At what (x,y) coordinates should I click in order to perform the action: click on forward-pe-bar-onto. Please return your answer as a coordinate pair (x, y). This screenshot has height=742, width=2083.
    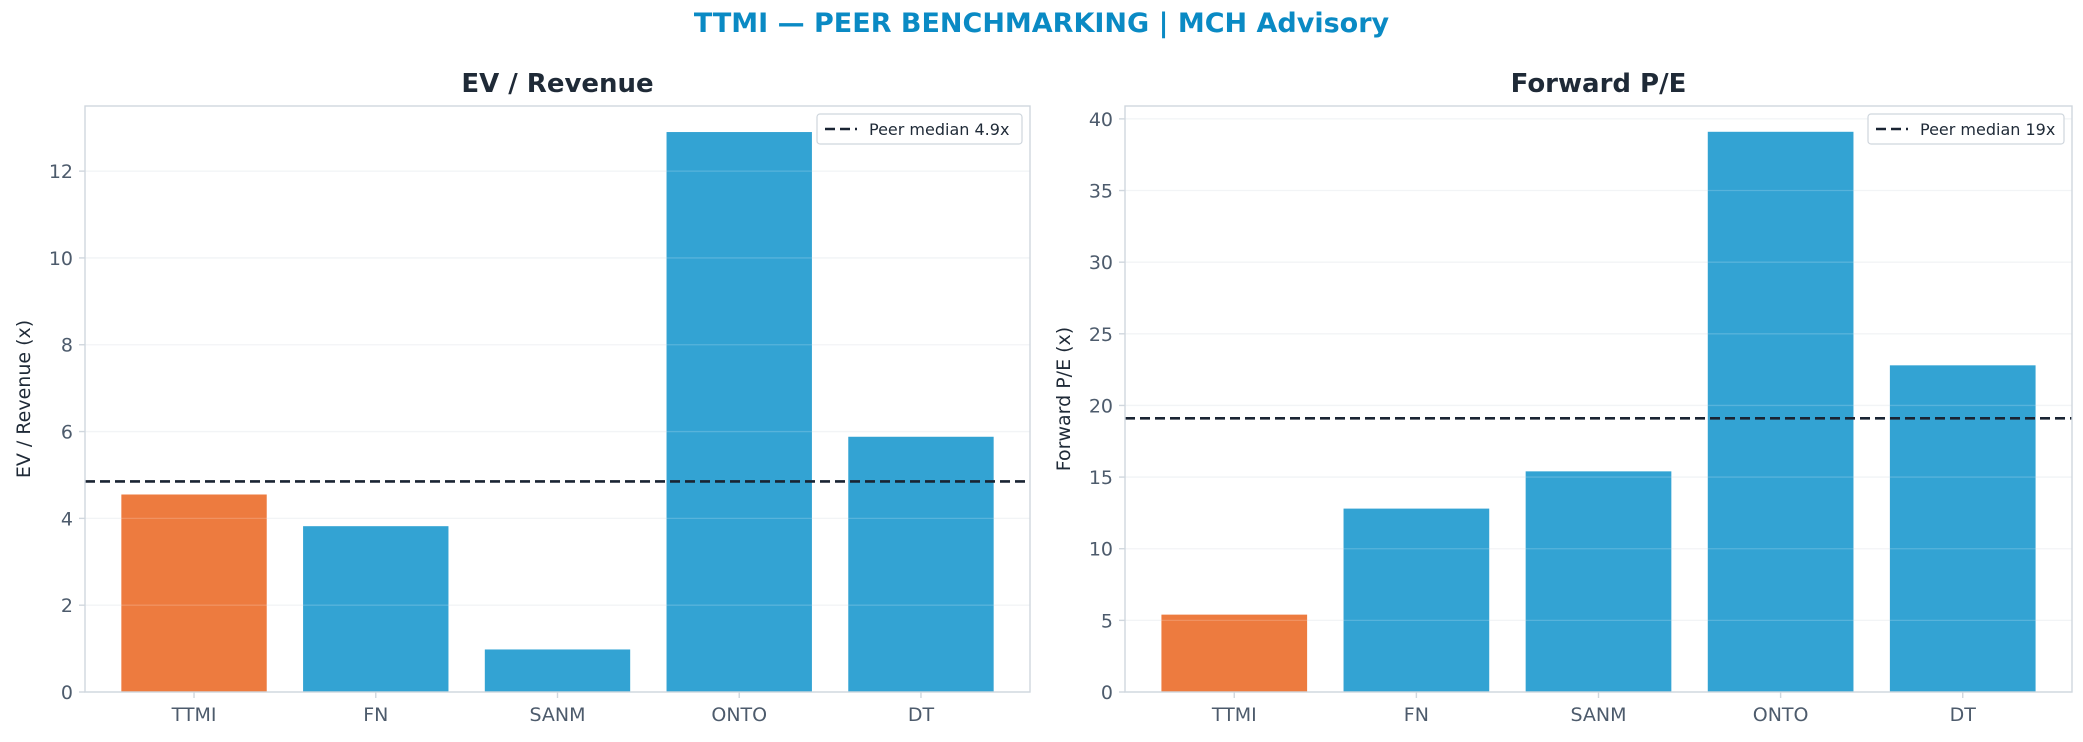
    Looking at the image, I should click on (1780, 411).